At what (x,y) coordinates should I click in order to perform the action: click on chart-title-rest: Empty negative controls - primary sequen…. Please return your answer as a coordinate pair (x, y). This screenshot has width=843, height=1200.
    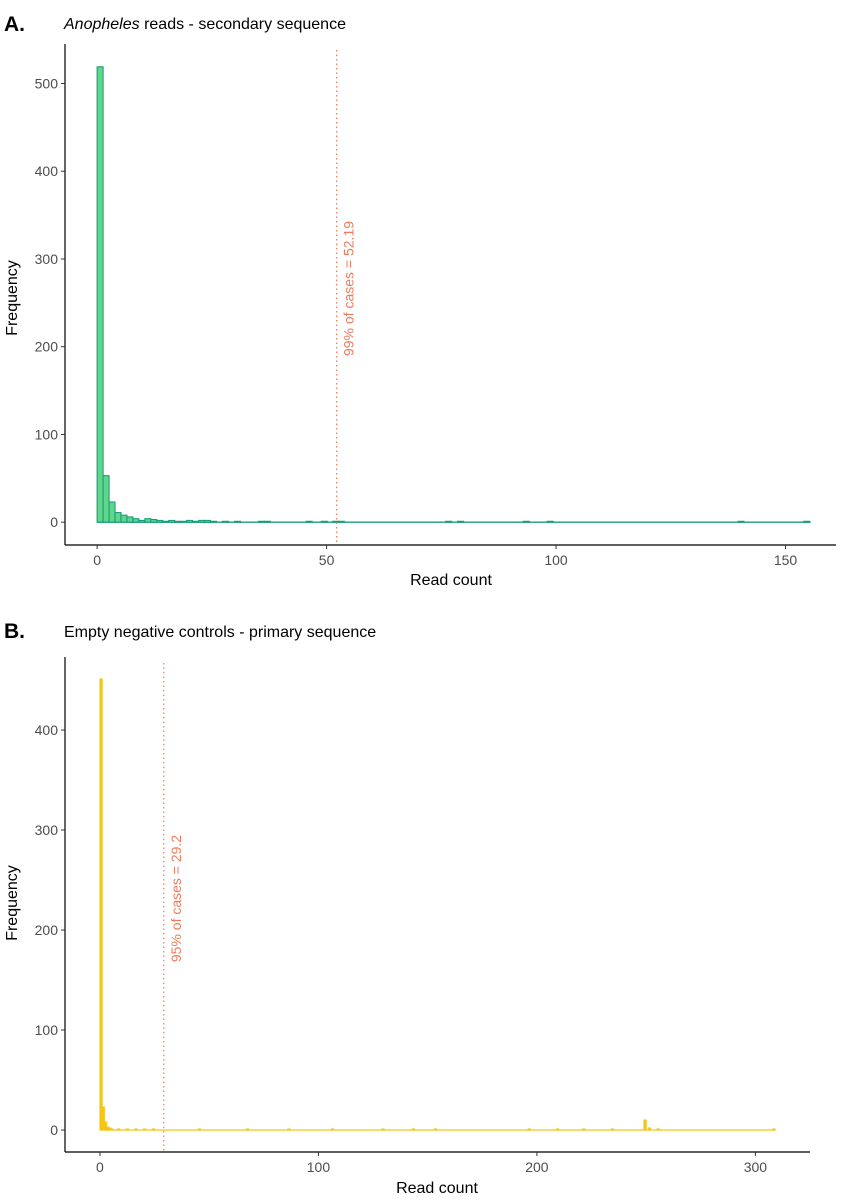
    Looking at the image, I should click on (220, 632).